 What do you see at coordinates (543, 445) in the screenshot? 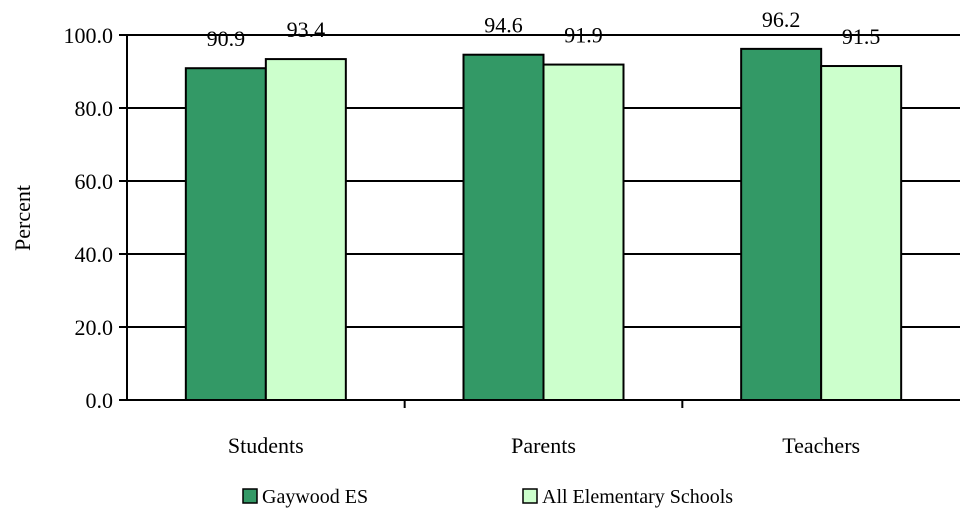
I see `x-category-label: Parents` at bounding box center [543, 445].